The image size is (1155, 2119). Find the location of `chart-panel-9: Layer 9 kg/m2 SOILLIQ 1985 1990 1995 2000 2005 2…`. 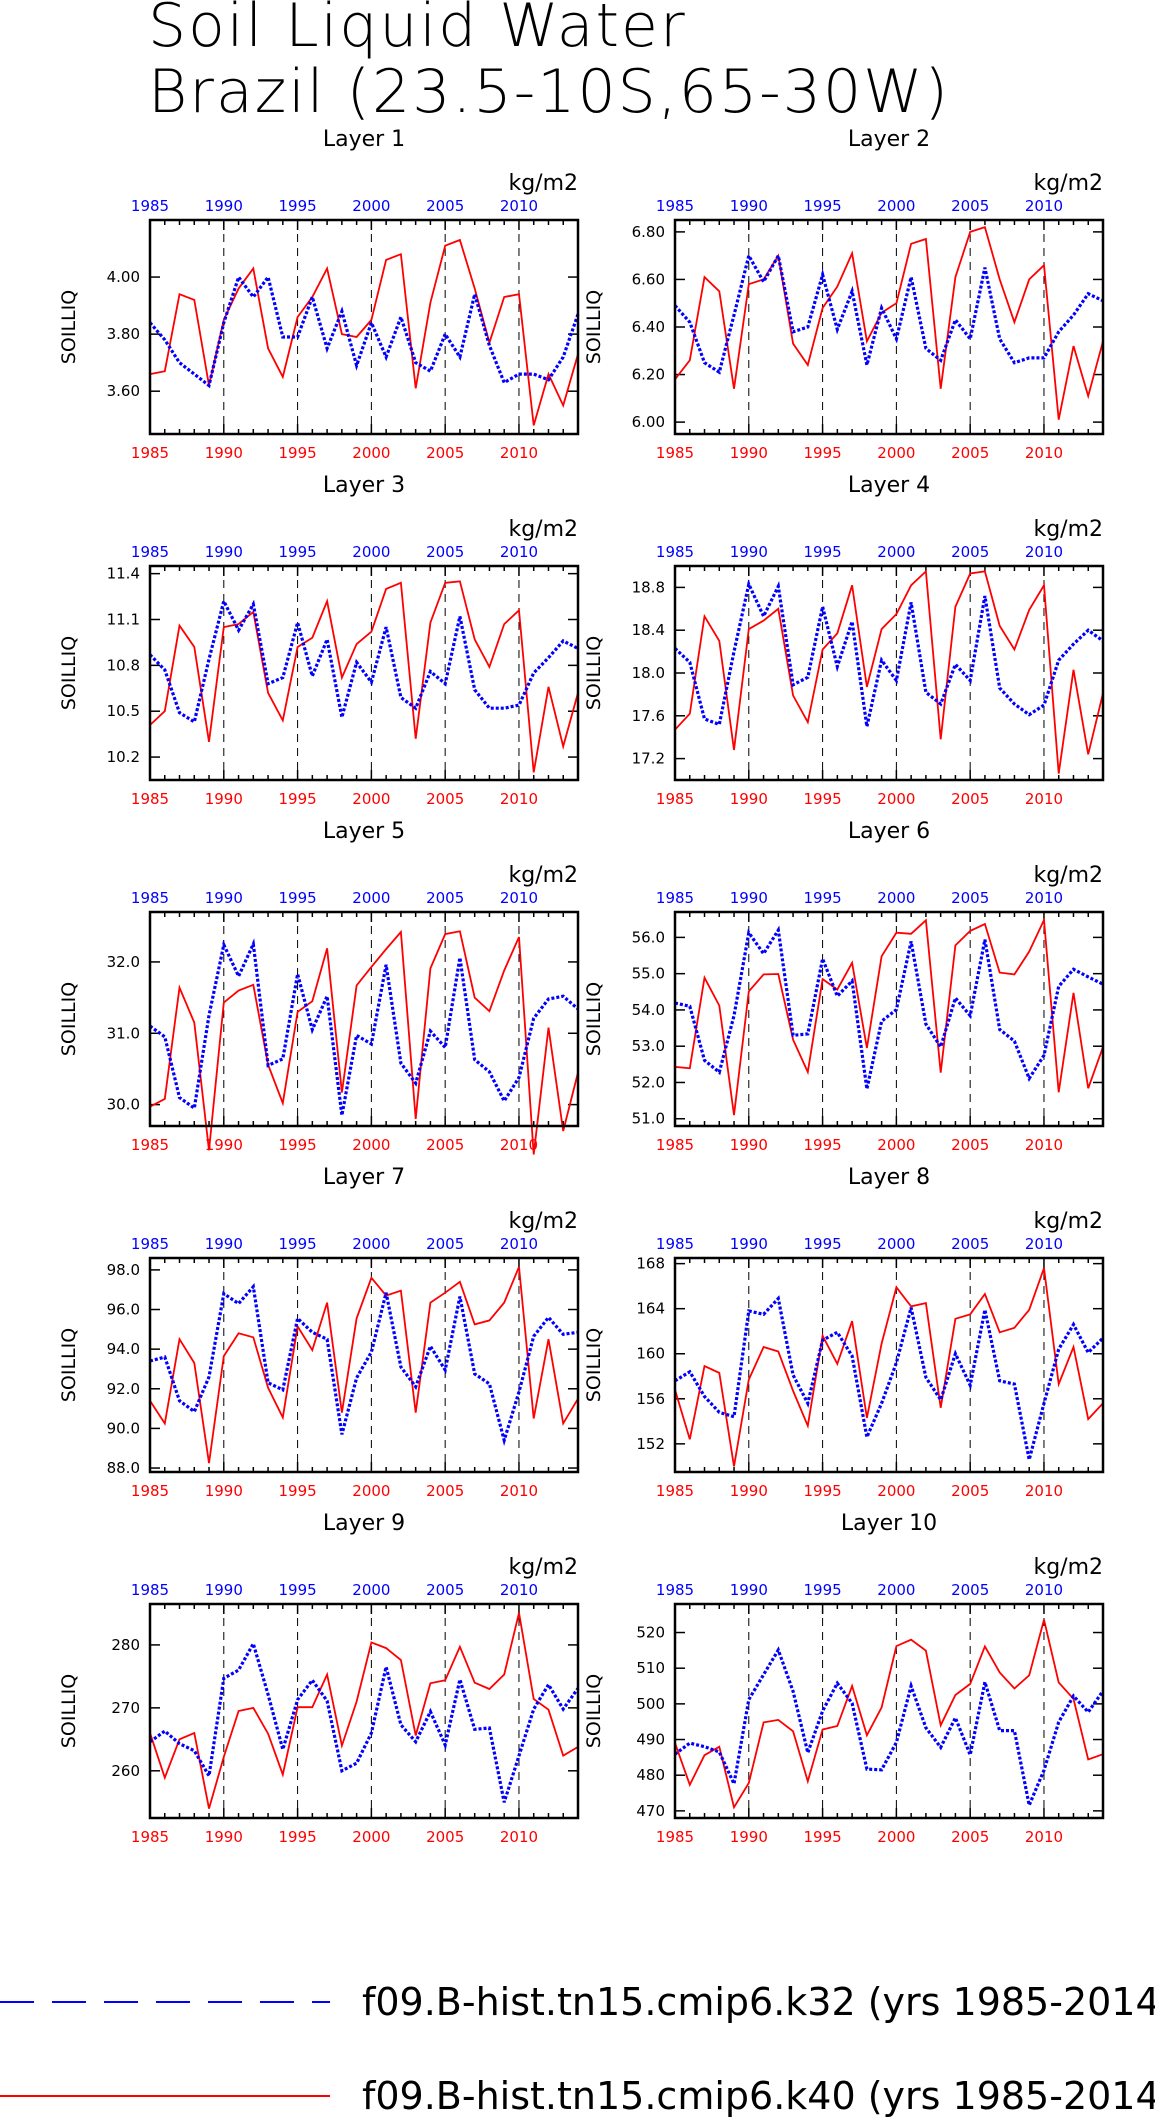

chart-panel-9: Layer 9 kg/m2 SOILLIQ 1985 1990 1995 2000 2005 2… is located at coordinates (319, 1678).